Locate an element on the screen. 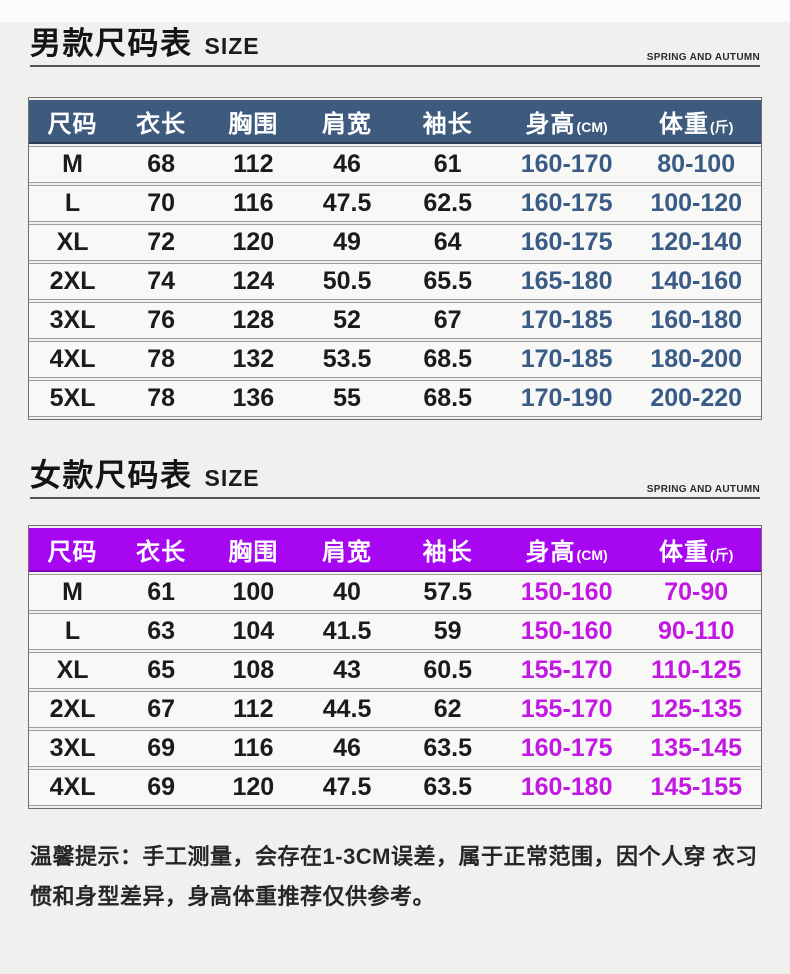  measurement-cell: 150-160 is located at coordinates (566, 631).